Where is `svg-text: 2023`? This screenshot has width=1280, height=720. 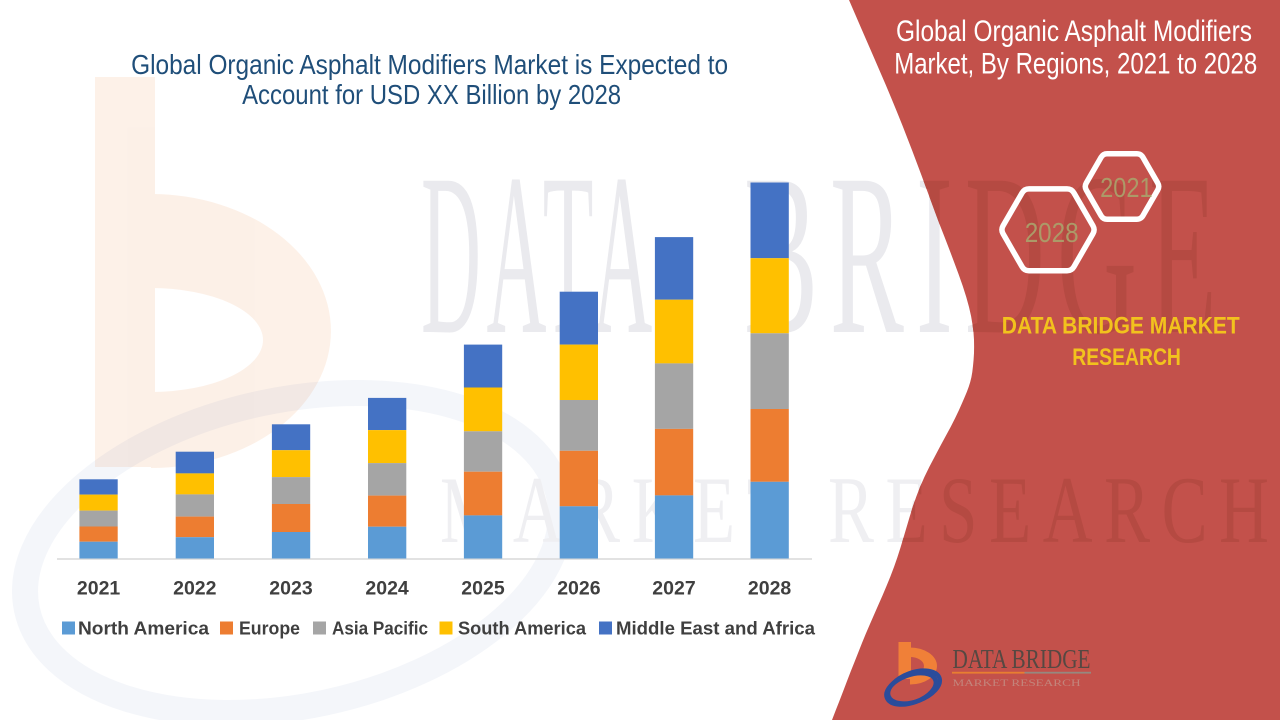 svg-text: 2023 is located at coordinates (291, 589).